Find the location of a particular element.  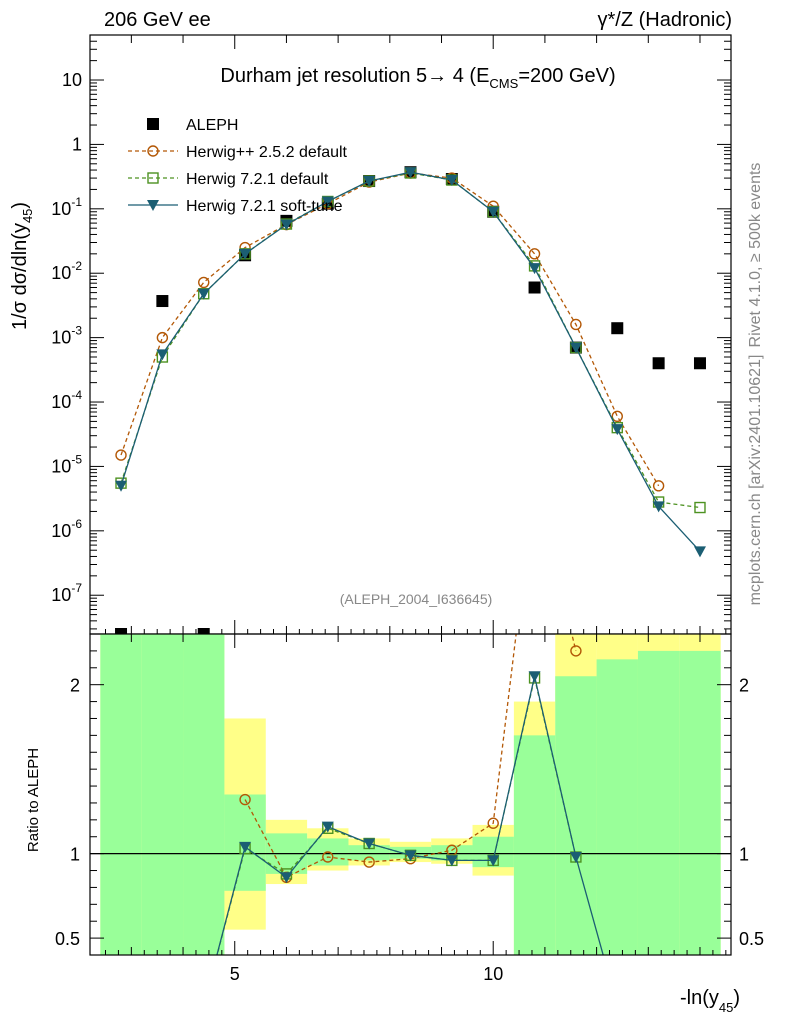

ratio-tick-label-right: 1 is located at coordinates (744, 855).